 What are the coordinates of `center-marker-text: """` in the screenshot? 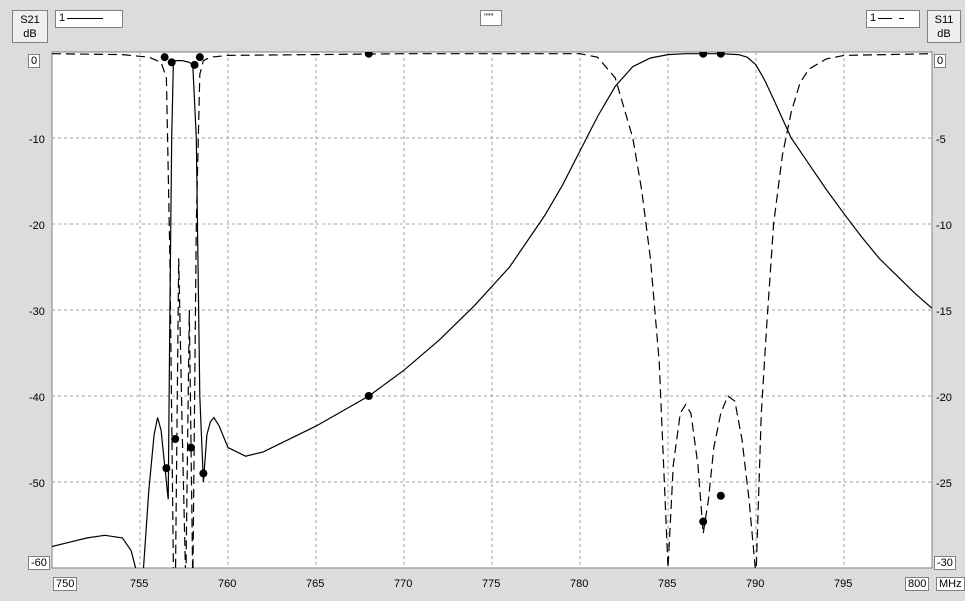 It's located at (489, 17).